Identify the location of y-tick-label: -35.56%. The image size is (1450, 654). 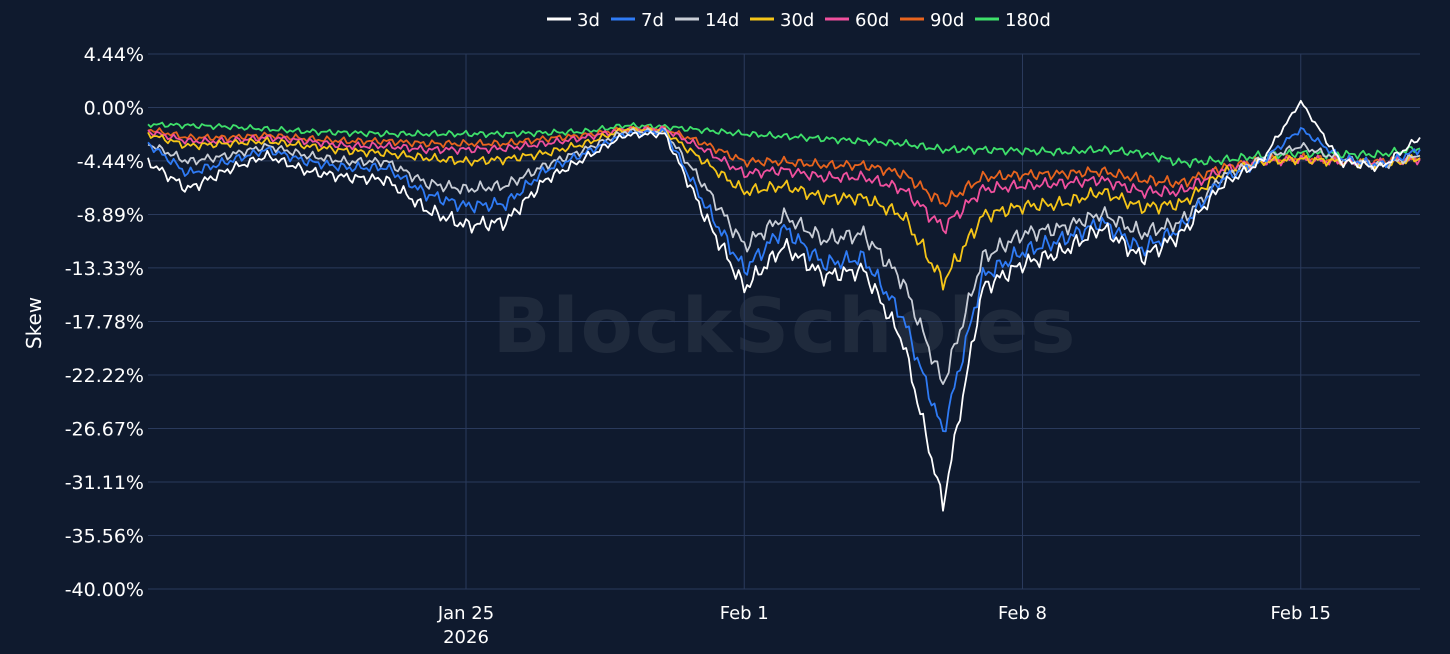
(104, 537).